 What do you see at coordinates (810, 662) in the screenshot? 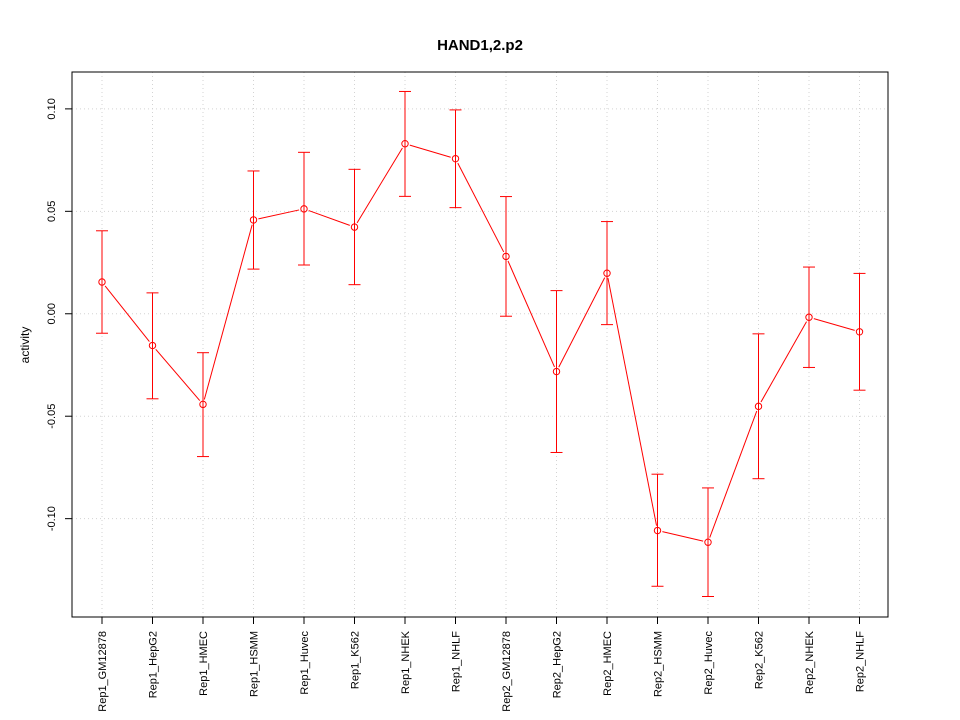
I see `x-tick-label: Rep2_NHEK` at bounding box center [810, 662].